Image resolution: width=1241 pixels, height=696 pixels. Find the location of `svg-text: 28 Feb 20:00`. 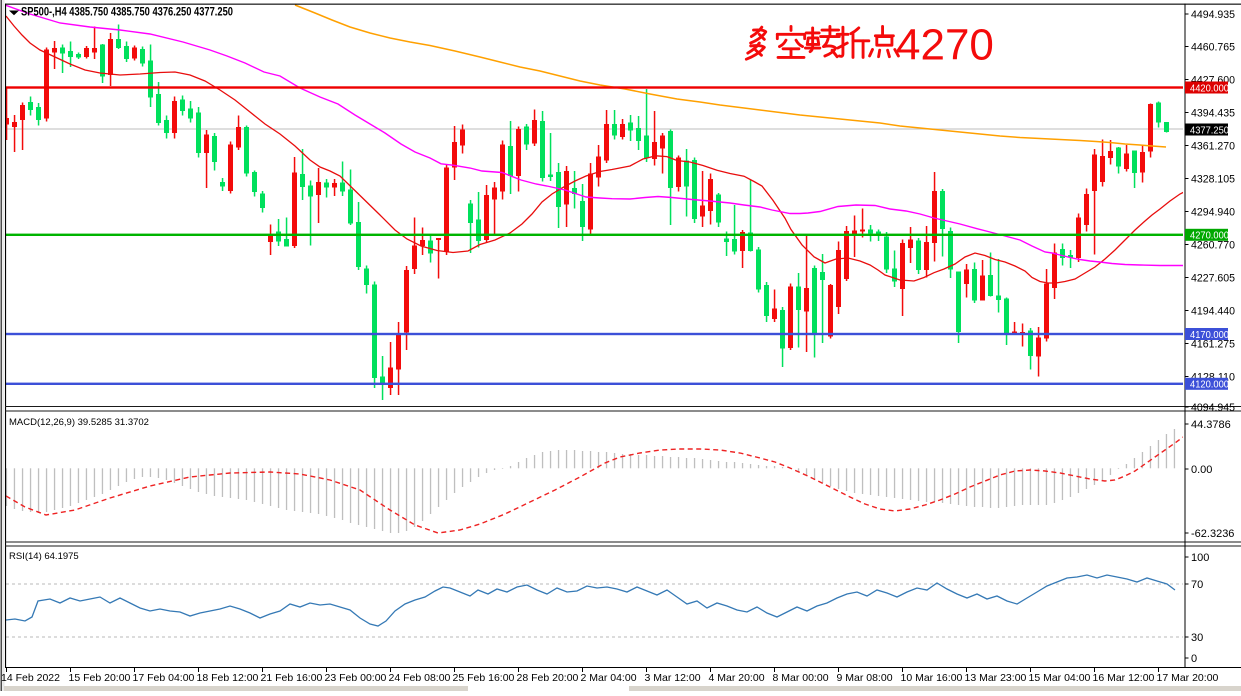

svg-text: 28 Feb 20:00 is located at coordinates (548, 678).